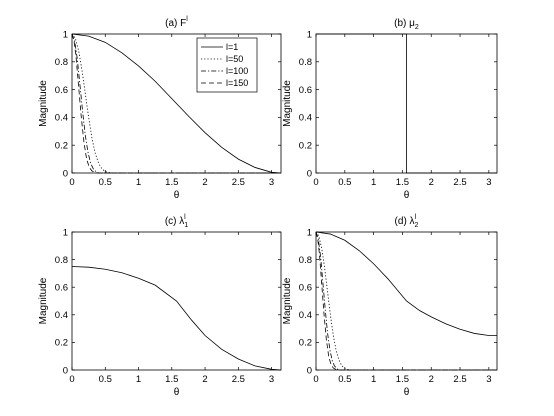  What do you see at coordinates (234, 59) in the screenshot?
I see `legend-label: l=50` at bounding box center [234, 59].